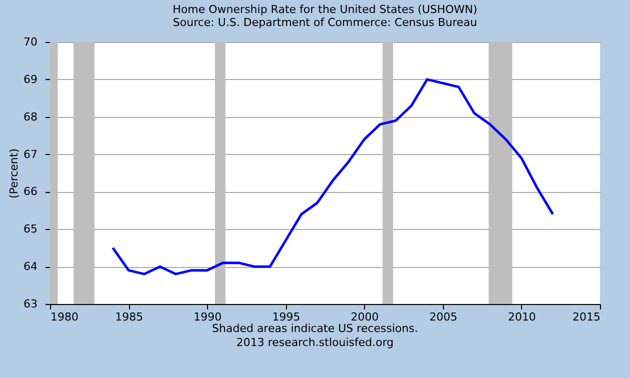  What do you see at coordinates (31, 42) in the screenshot?
I see `y-tick-label: 70` at bounding box center [31, 42].